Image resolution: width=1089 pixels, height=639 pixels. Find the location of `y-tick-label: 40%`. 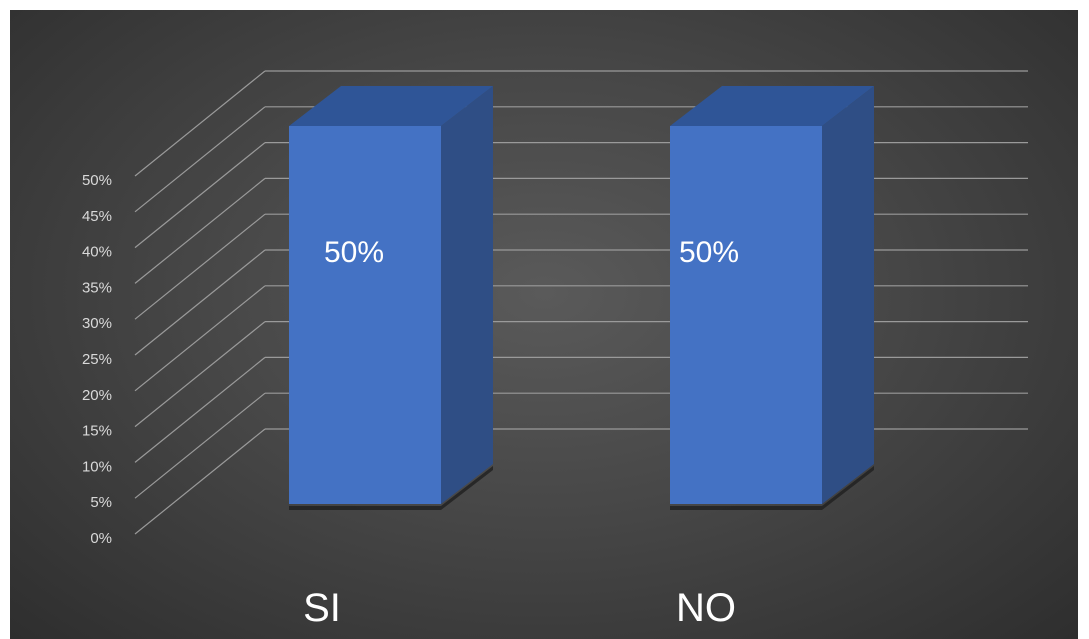

y-tick-label: 40% is located at coordinates (97, 252).